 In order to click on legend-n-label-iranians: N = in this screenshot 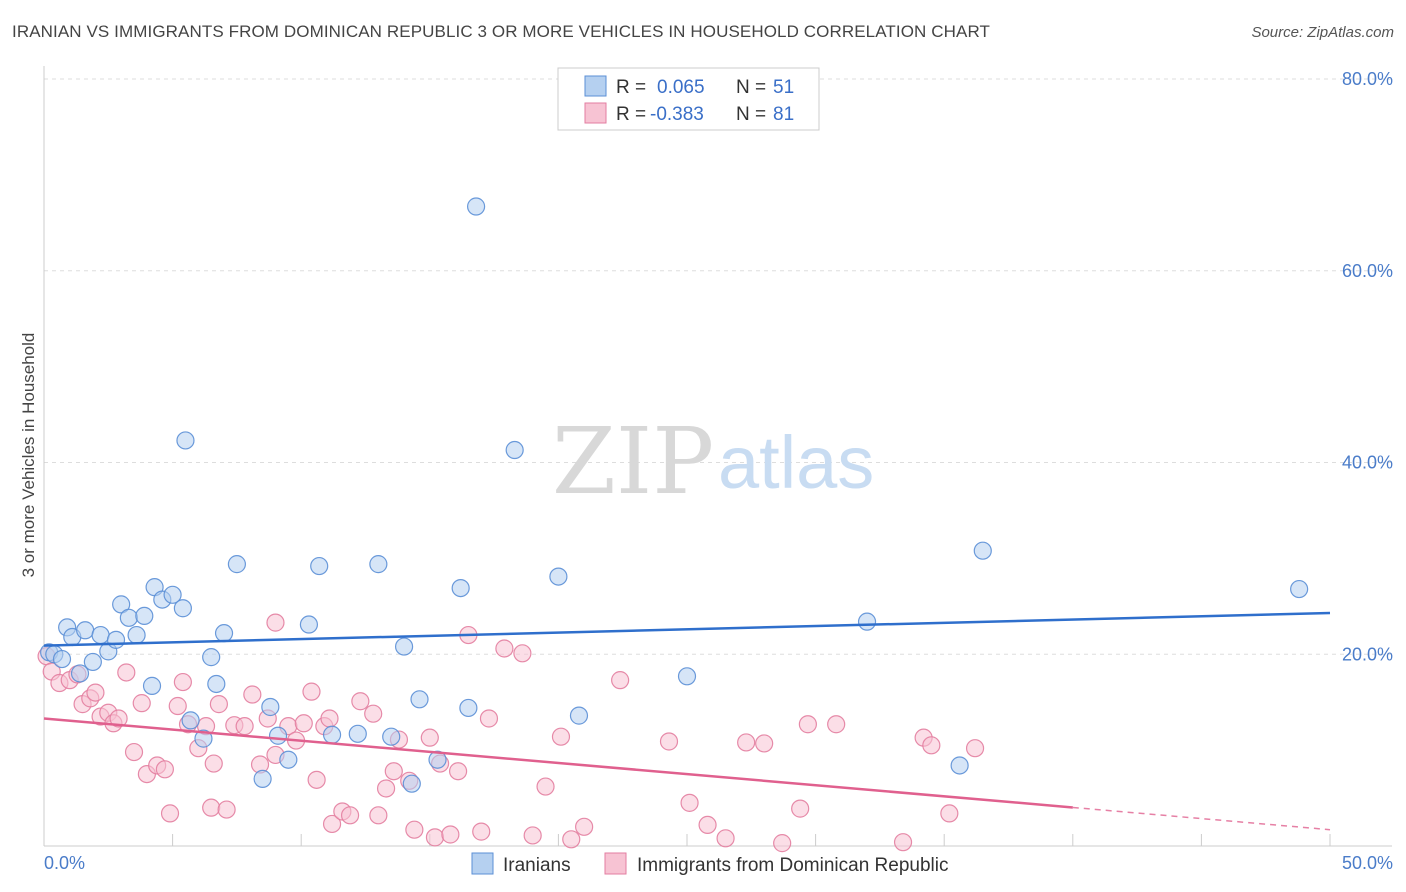, I will do `click(751, 87)`.